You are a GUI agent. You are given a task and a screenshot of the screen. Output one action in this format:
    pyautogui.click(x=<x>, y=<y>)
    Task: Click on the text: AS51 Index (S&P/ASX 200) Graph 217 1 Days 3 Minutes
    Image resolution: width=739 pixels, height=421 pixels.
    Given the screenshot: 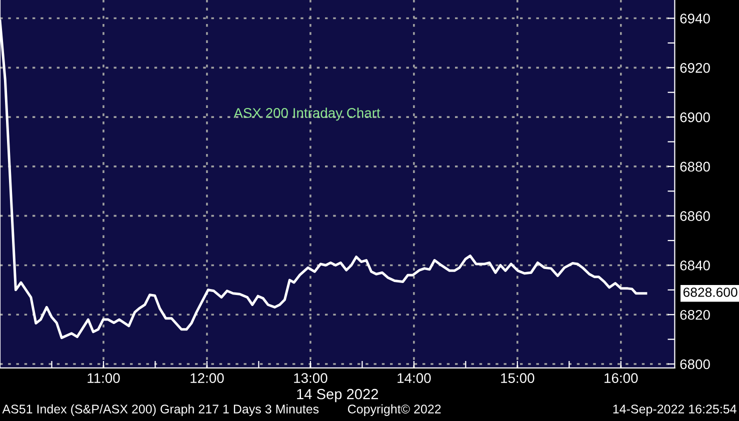 What is the action you would take?
    pyautogui.click(x=160, y=410)
    